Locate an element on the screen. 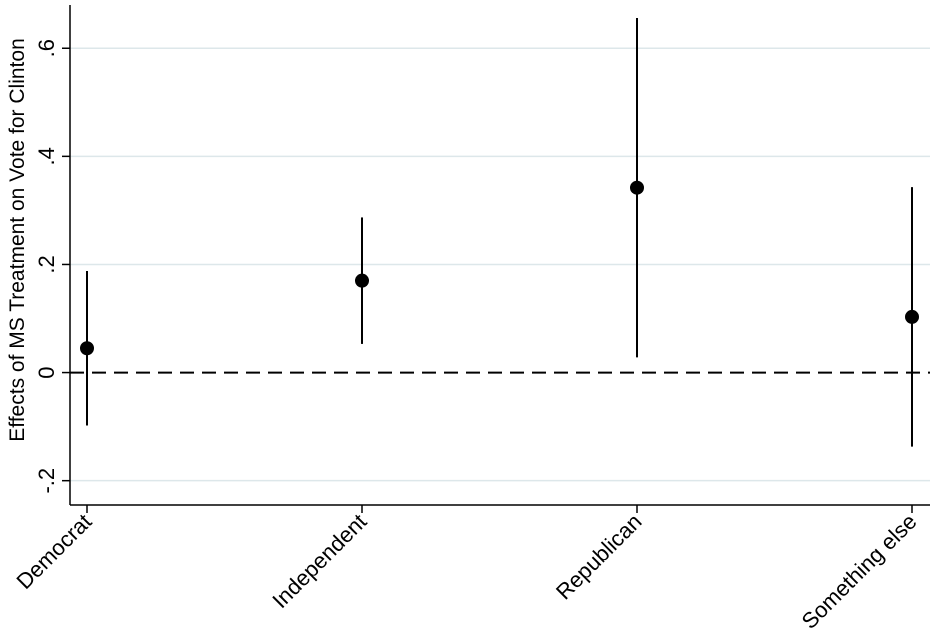 The image size is (935, 642). y-axis-ticks: -.2 0 .2 .4 .6 is located at coordinates (52, 266).